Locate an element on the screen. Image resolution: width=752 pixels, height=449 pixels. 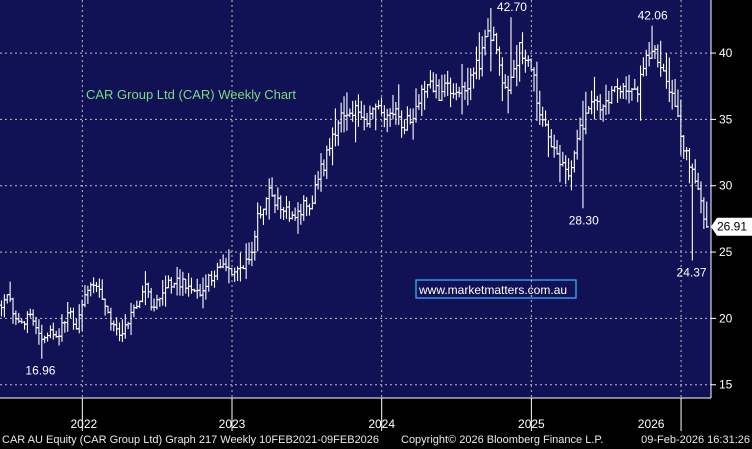
last-price-label: 26.91 is located at coordinates (732, 227).